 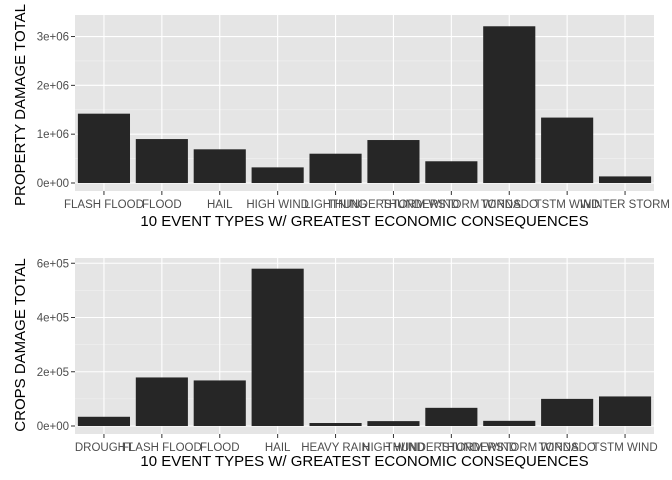 I want to click on crops-x-tick-label: THUNDERSTORM WIND, so click(x=451, y=448).